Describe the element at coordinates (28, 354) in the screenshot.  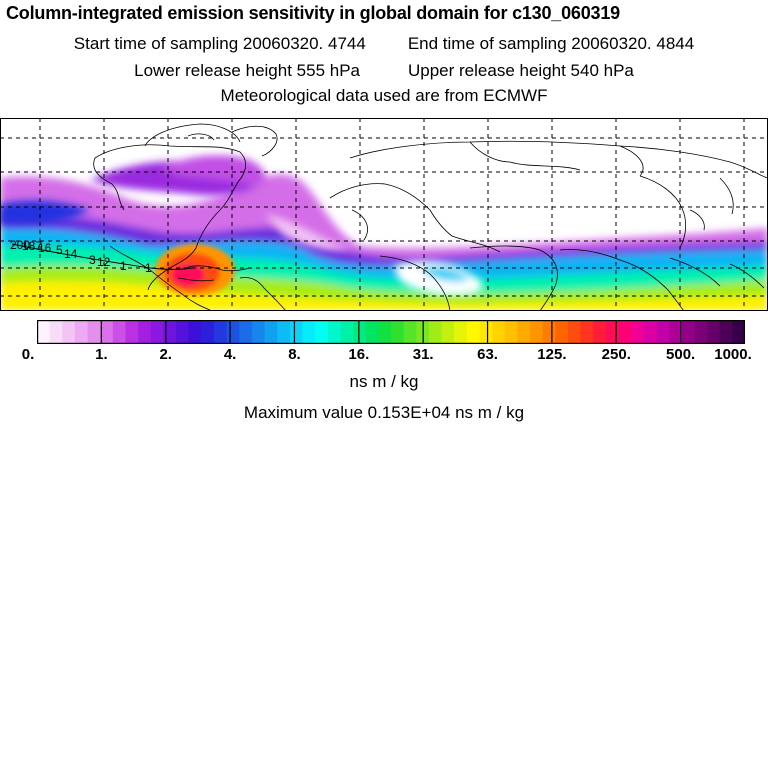
I see `color-scale-tick-label: 0.` at that location.